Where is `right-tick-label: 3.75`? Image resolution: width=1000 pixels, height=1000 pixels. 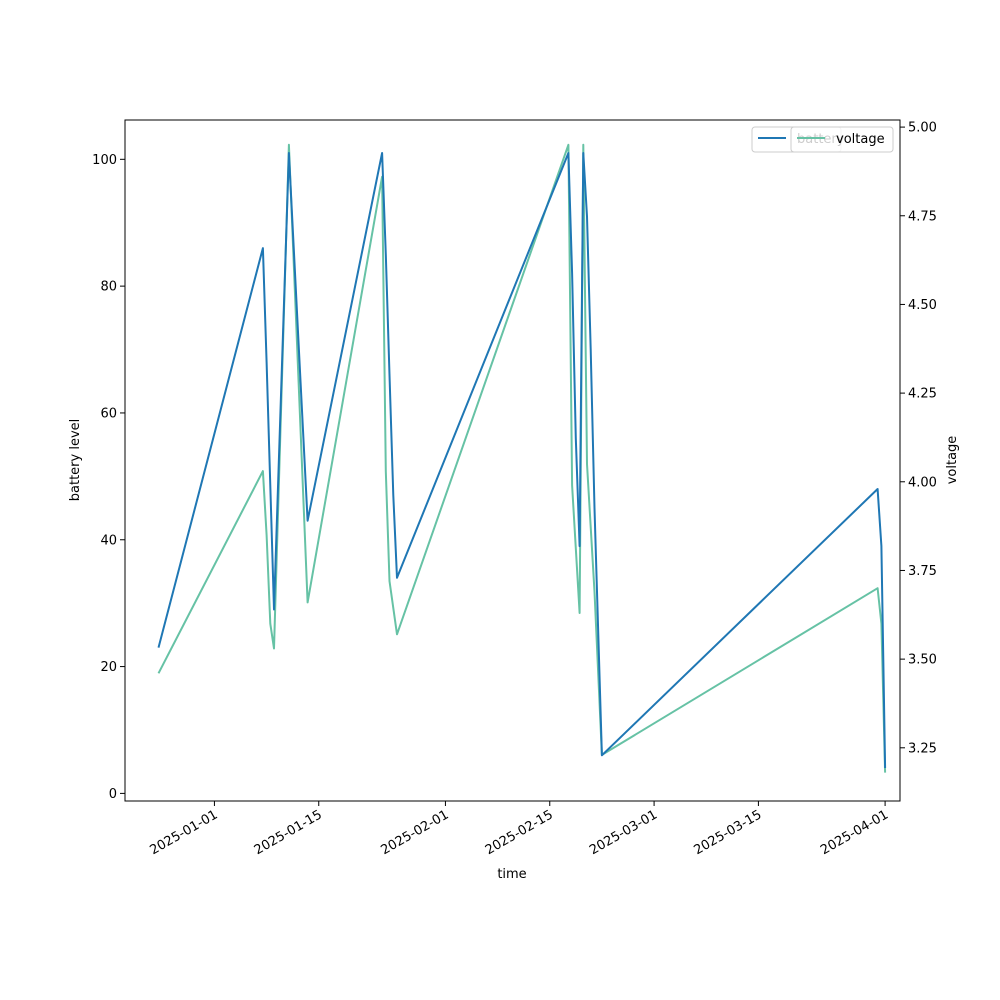 right-tick-label: 3.75 is located at coordinates (922, 571).